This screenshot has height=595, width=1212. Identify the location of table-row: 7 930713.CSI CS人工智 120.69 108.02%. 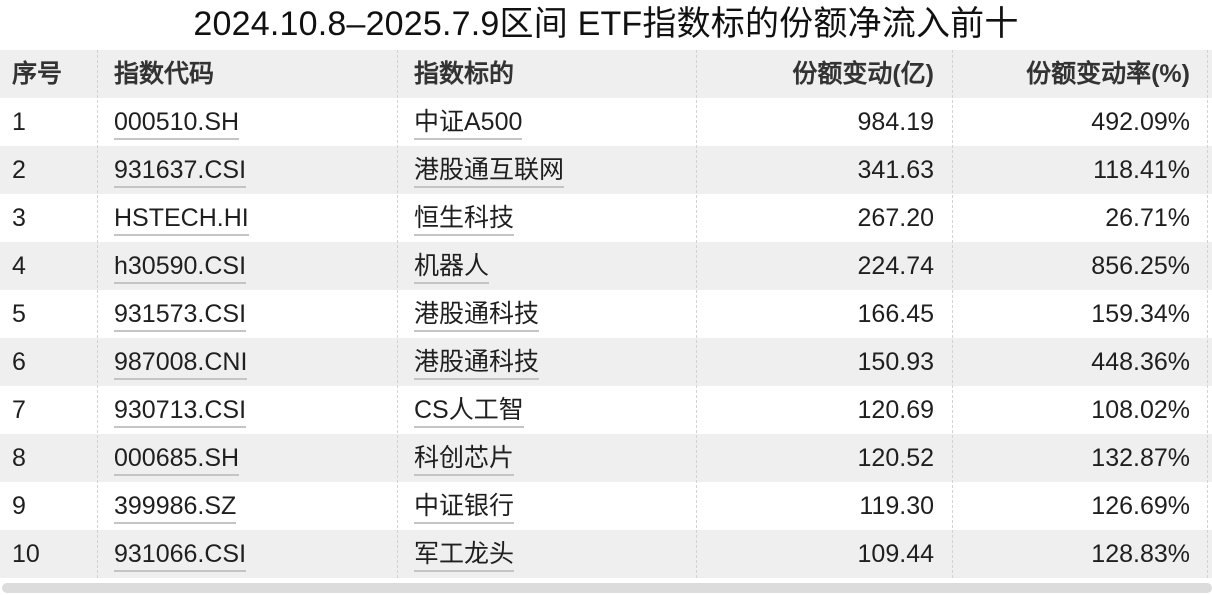
(606, 410).